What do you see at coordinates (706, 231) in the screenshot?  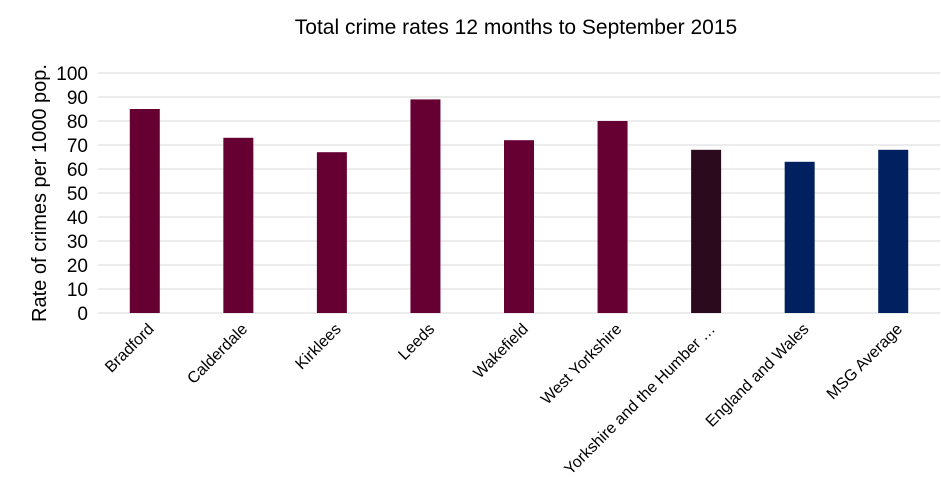 I see `bar-yorkshire-and-the-humber` at bounding box center [706, 231].